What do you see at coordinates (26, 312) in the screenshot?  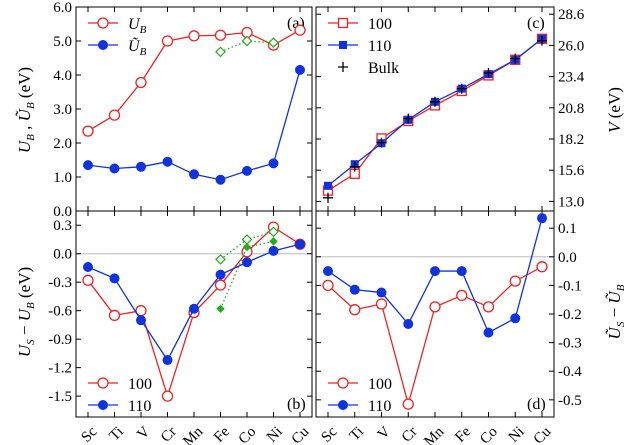 I see `svg-text: US − UB (eV)` at bounding box center [26, 312].